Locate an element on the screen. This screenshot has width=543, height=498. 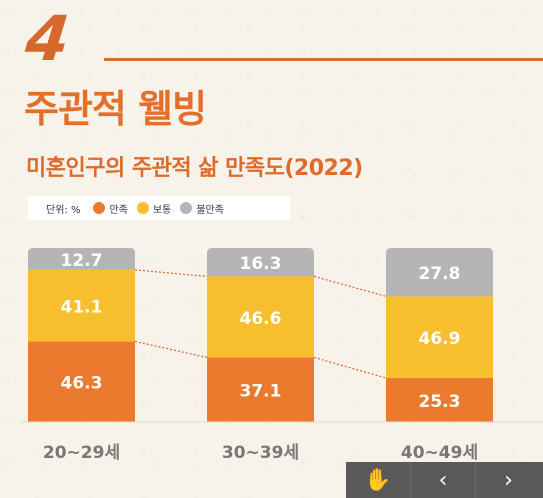
category-label-20~29세: 20~29세 is located at coordinates (81, 453).